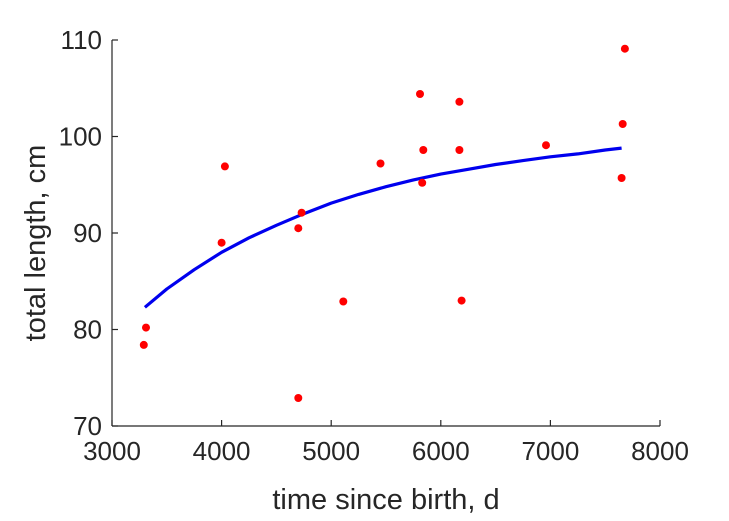  Describe the element at coordinates (112, 451) in the screenshot. I see `x-tick-label: 3000` at that location.